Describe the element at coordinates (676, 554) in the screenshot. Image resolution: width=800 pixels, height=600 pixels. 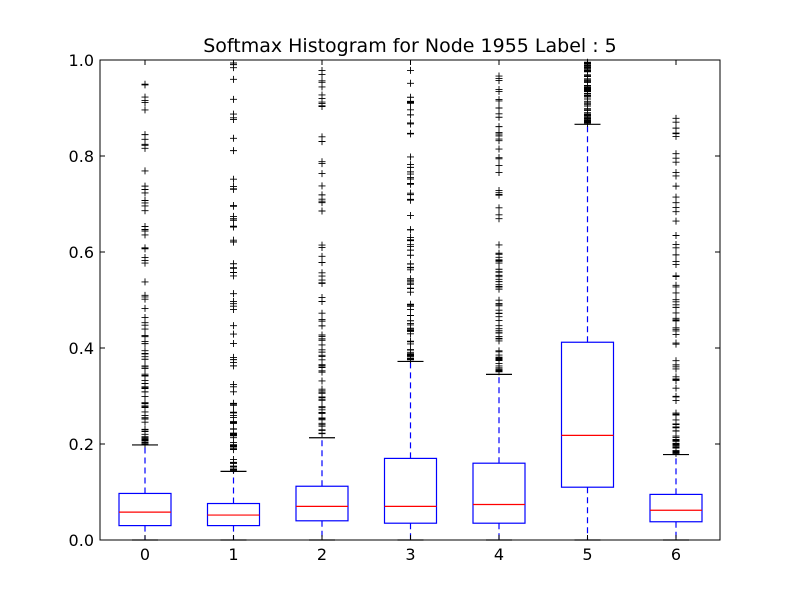
I see `x-tick-label: 6` at that location.